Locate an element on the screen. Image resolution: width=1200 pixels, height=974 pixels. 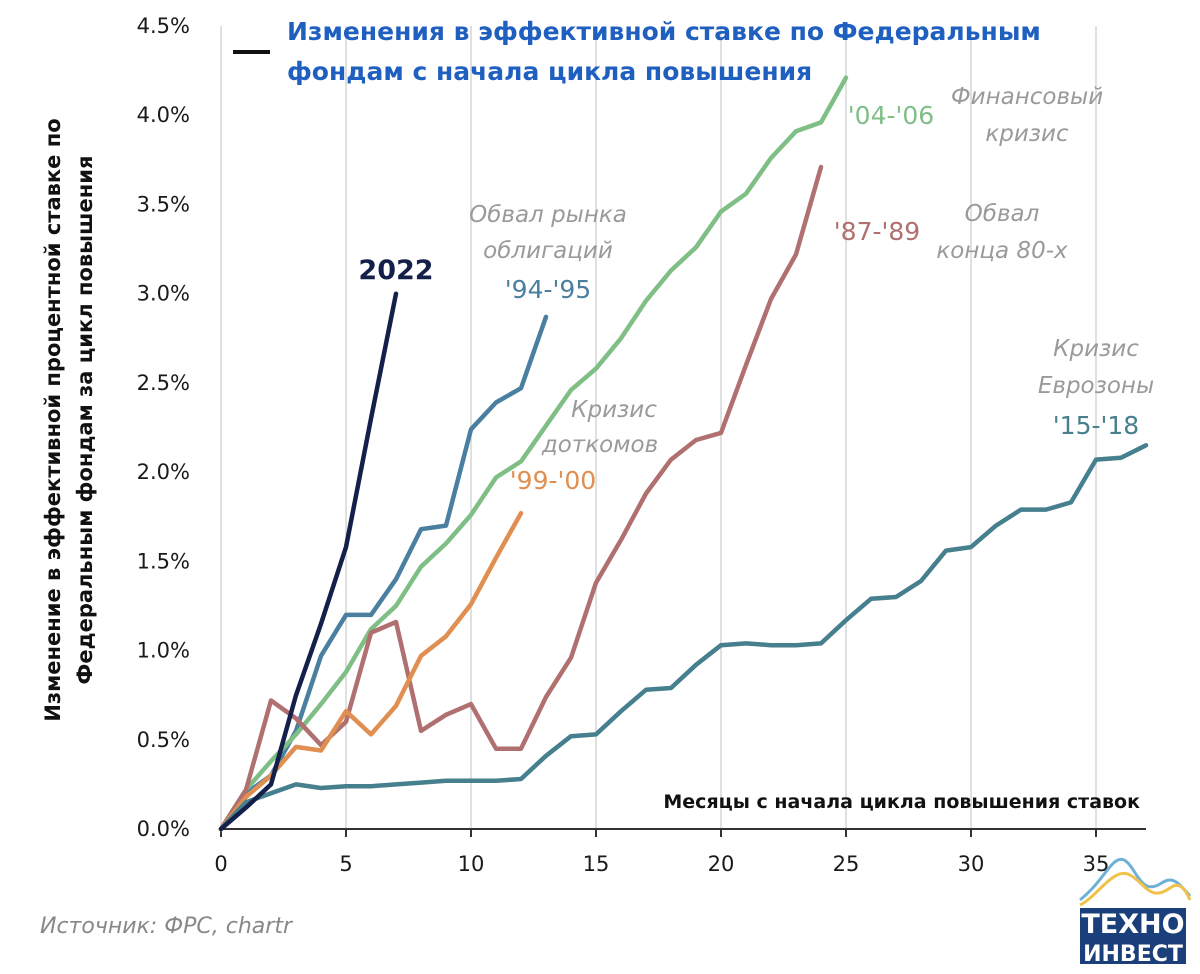
x-tick-label-1: 5 is located at coordinates (345, 864).